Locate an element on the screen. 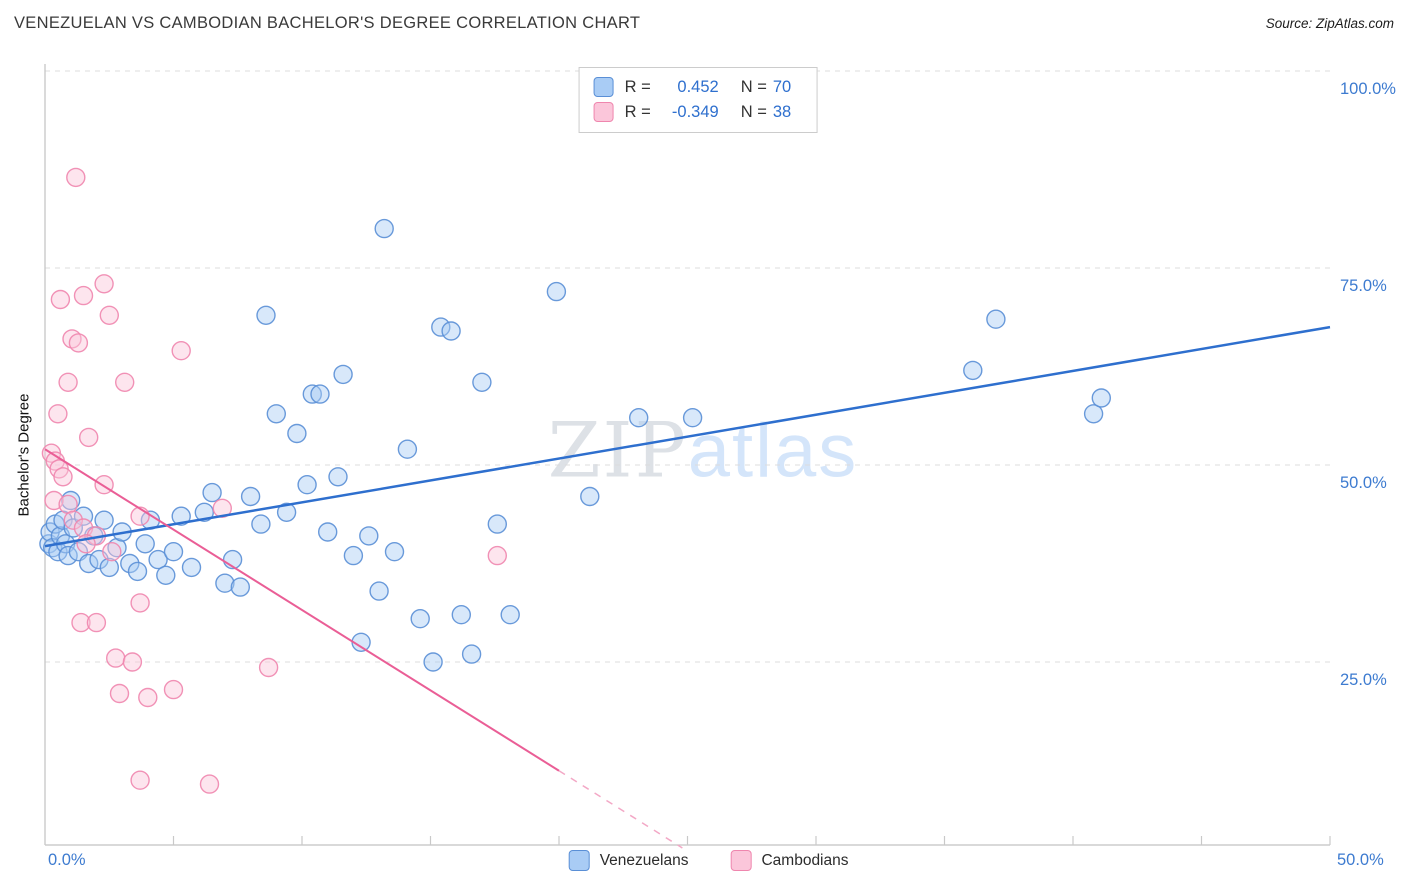  legend-item-cambodians: Cambodians is located at coordinates (789, 860).